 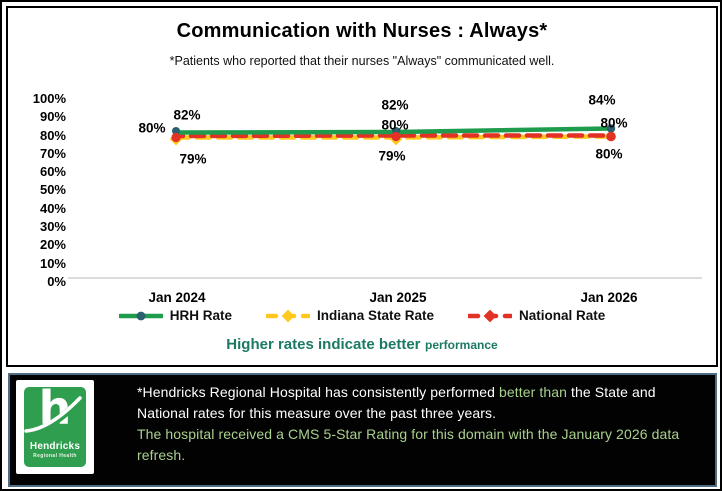 What do you see at coordinates (152, 128) in the screenshot?
I see `data-label-indiana-2024: 80%` at bounding box center [152, 128].